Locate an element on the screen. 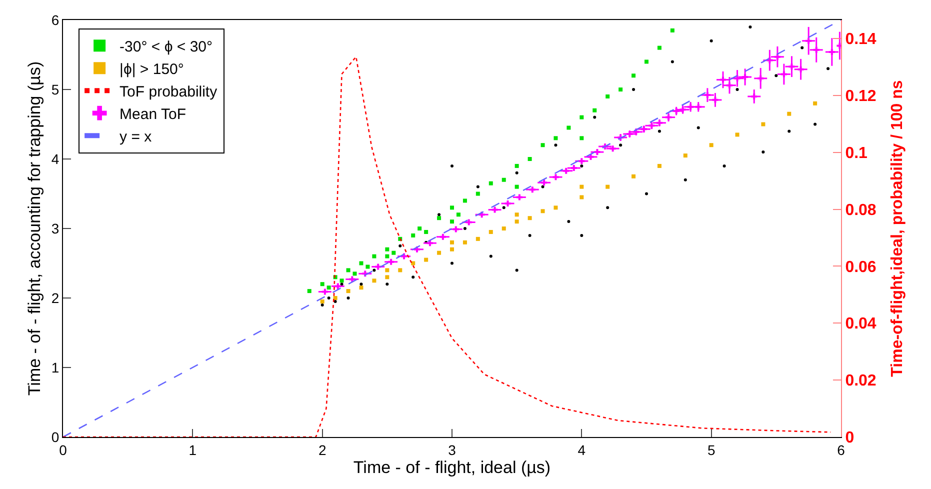 This screenshot has width=931, height=489. y-tick-label: 2 is located at coordinates (55, 298).